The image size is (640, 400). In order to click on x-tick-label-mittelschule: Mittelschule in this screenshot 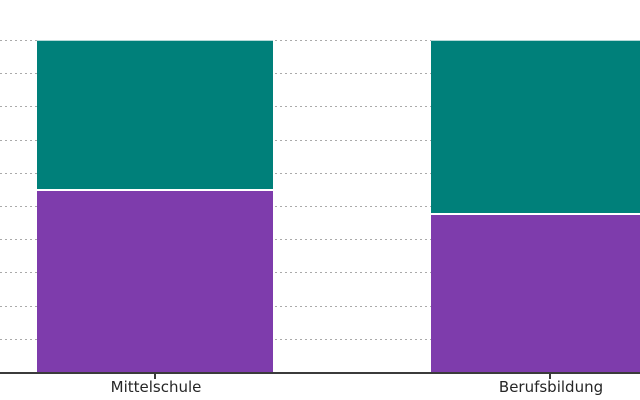, I will do `click(156, 387)`.